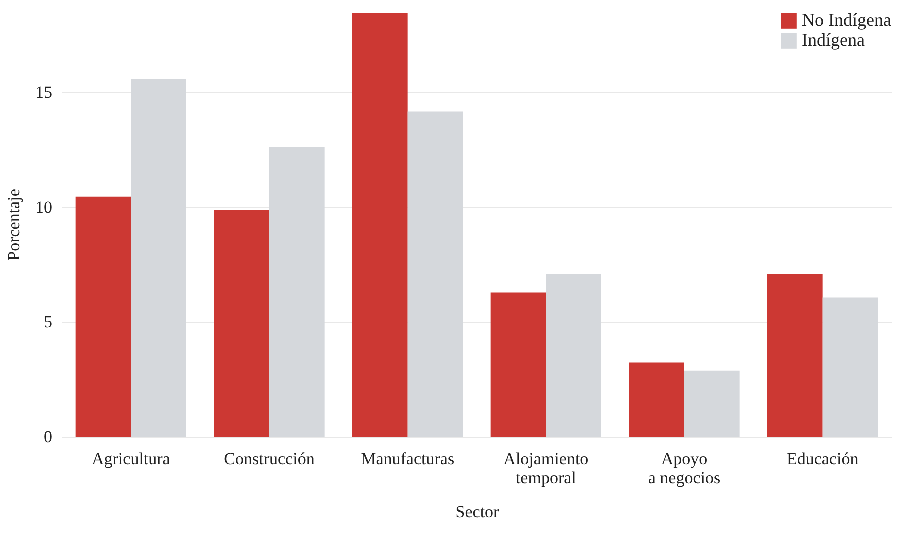  What do you see at coordinates (44, 207) in the screenshot?
I see `y-tick-label: 10` at bounding box center [44, 207].